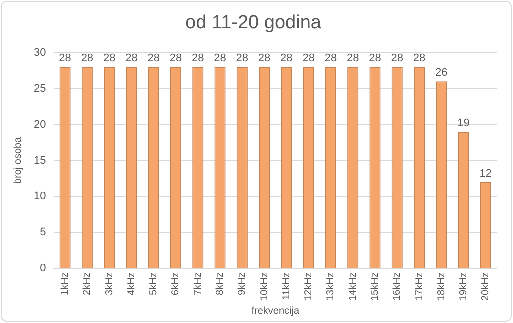 Image resolution: width=513 pixels, height=323 pixels. What do you see at coordinates (375, 287) in the screenshot?
I see `x-tick-label: 15kHz` at bounding box center [375, 287].